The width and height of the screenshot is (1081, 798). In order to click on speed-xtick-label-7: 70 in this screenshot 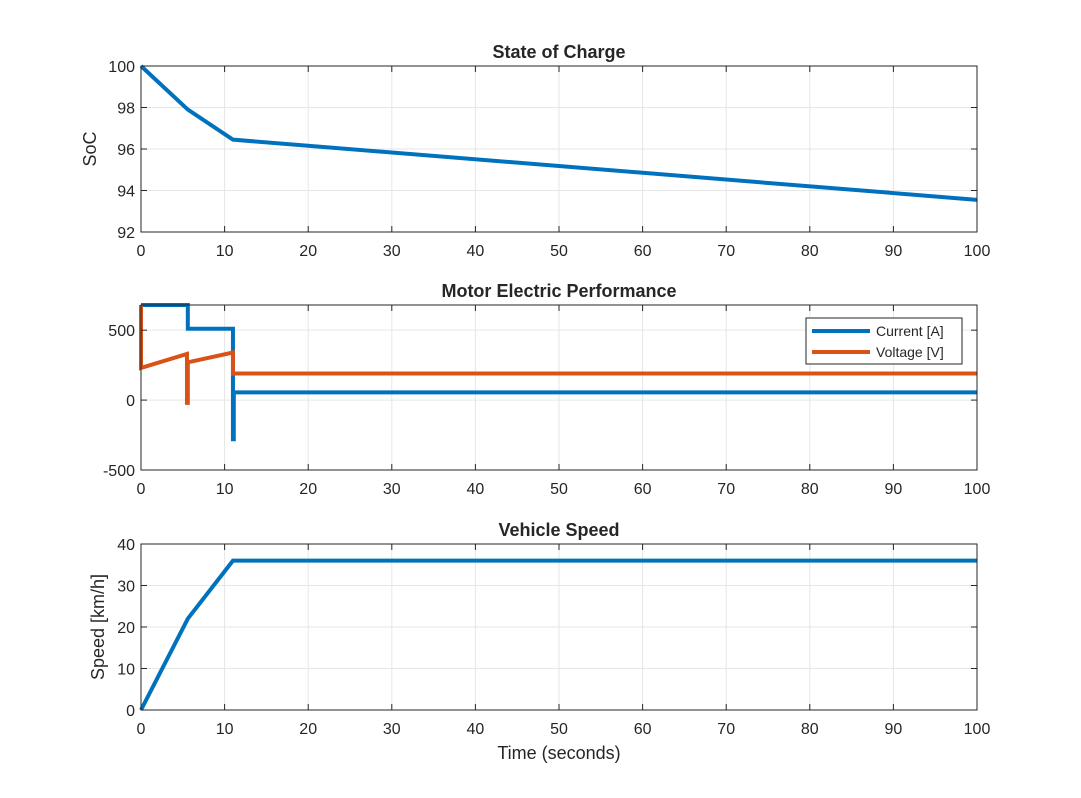, I will do `click(726, 729)`.